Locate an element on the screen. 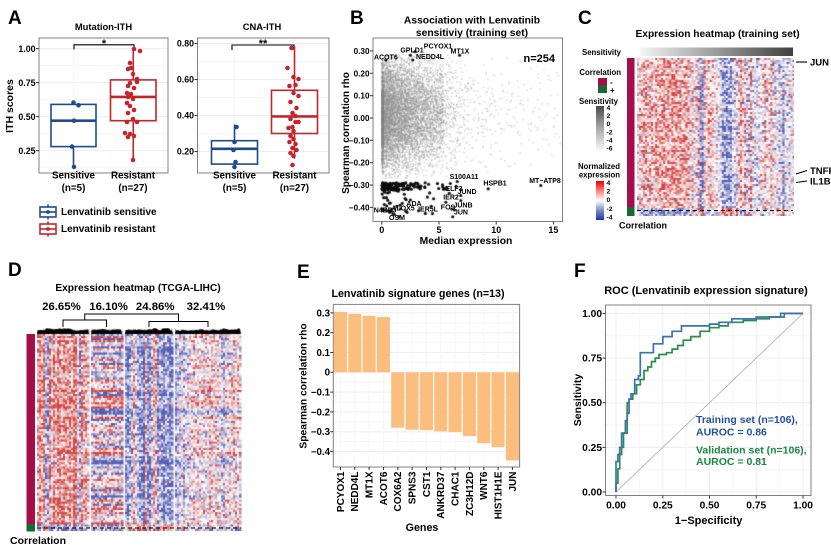 This screenshot has width=831, height=550. svg-text: −0.20 is located at coordinates (359, 163).